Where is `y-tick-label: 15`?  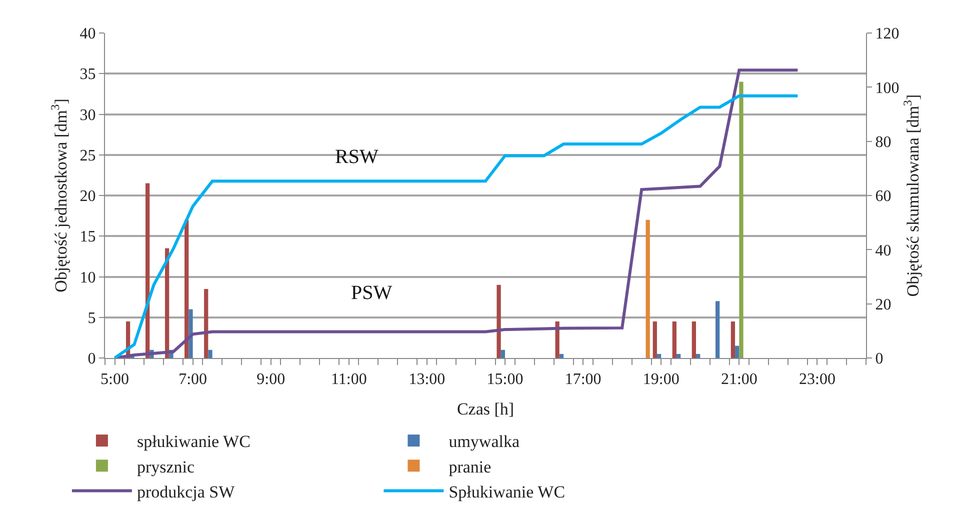 y-tick-label: 15 is located at coordinates (88, 237).